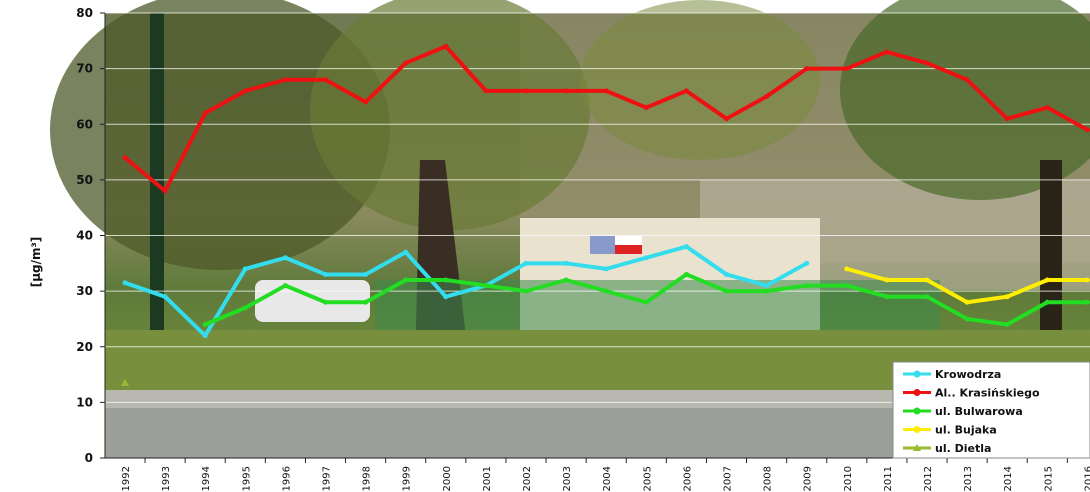  I want to click on data-point-al-krasi-skiego-2003, so click(566, 91).